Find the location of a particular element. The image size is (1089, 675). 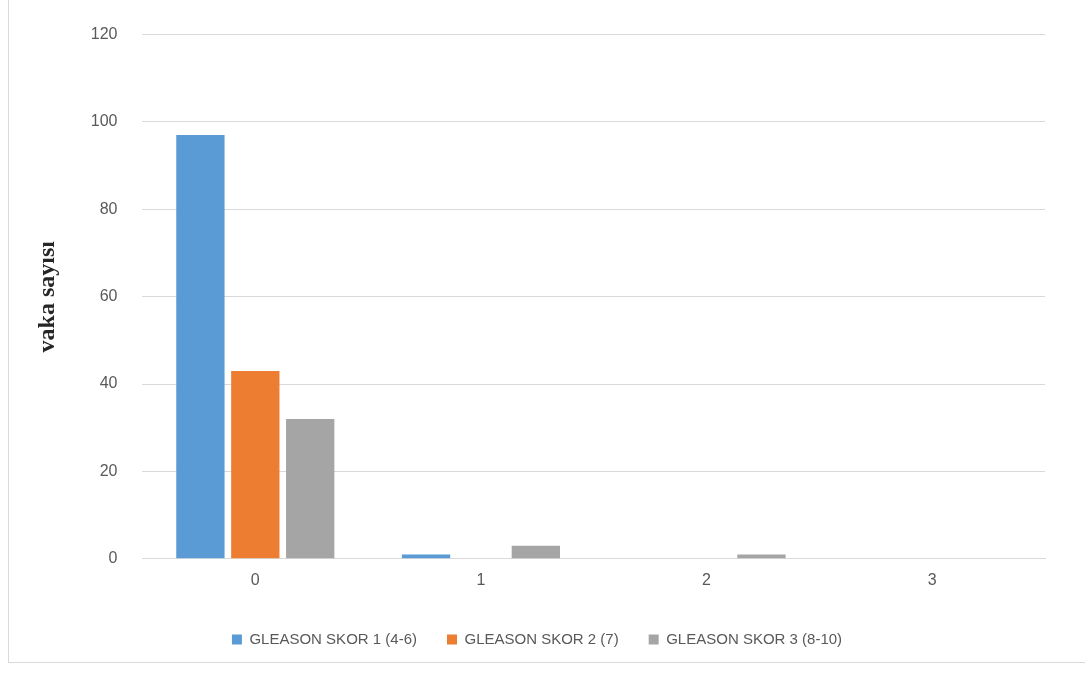

y-tick-label: 0 is located at coordinates (113, 558).